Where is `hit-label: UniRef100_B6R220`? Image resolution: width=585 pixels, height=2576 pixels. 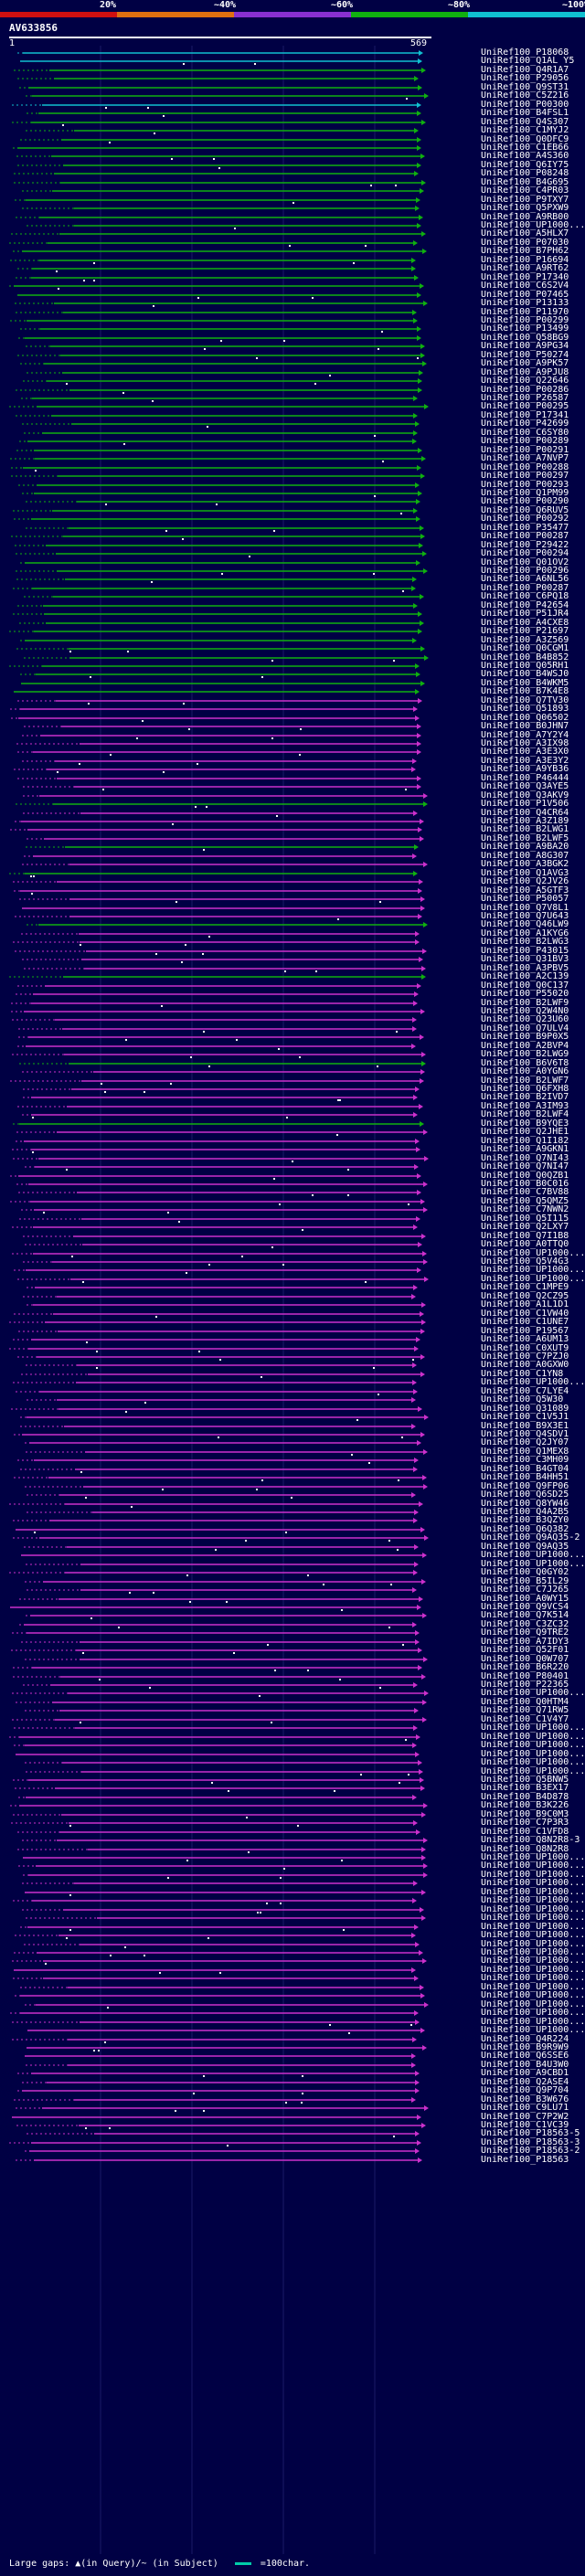
hit-label: UniRef100_B6R220 is located at coordinates (525, 1667).